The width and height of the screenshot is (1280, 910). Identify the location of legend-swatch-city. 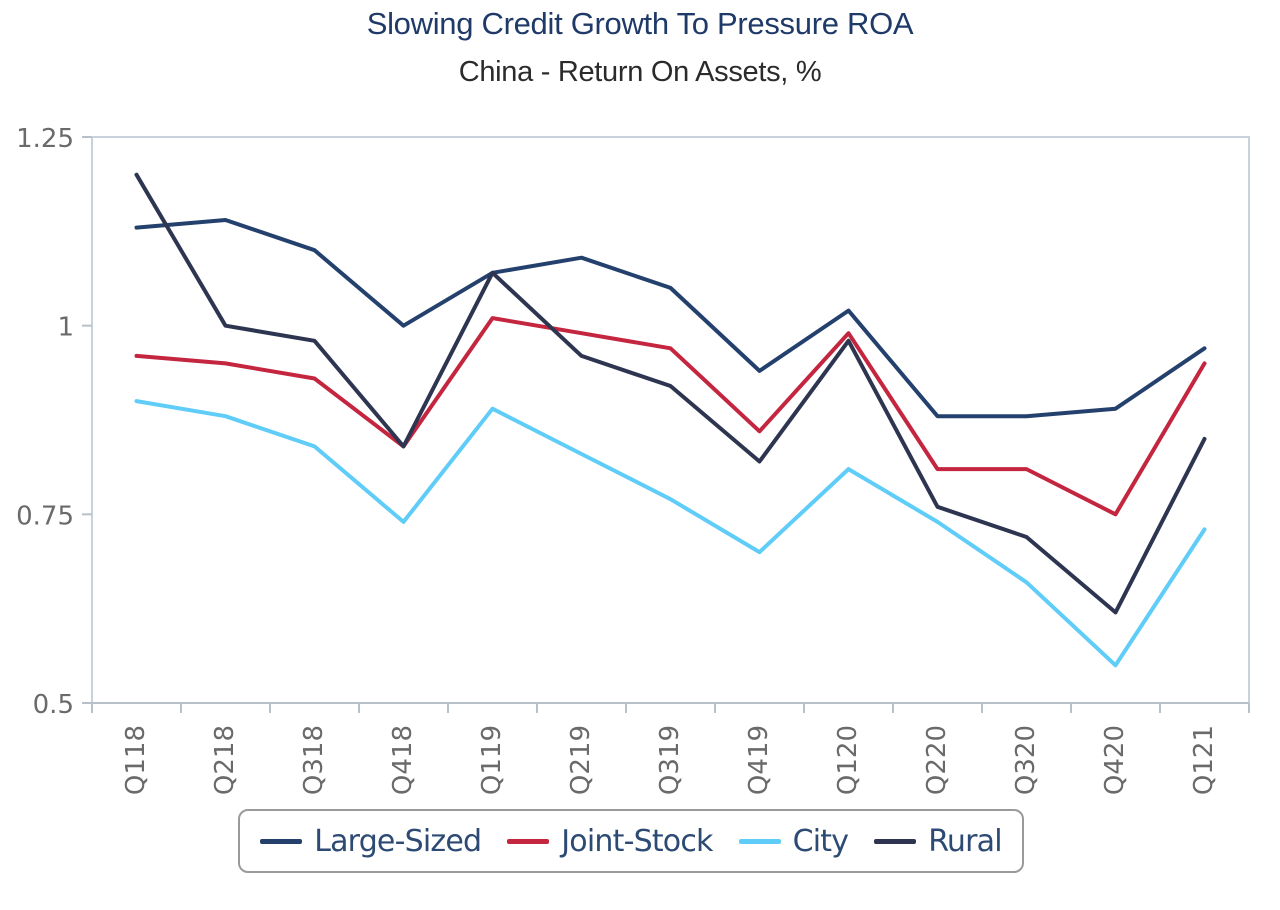
(759, 841).